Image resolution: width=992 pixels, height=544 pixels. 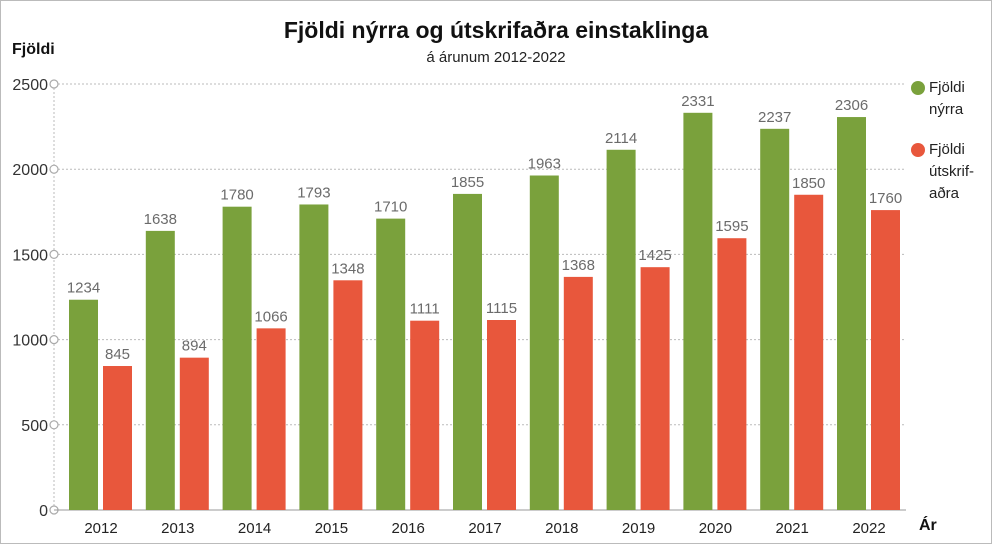 What do you see at coordinates (313, 192) in the screenshot?
I see `data-label: 1793` at bounding box center [313, 192].